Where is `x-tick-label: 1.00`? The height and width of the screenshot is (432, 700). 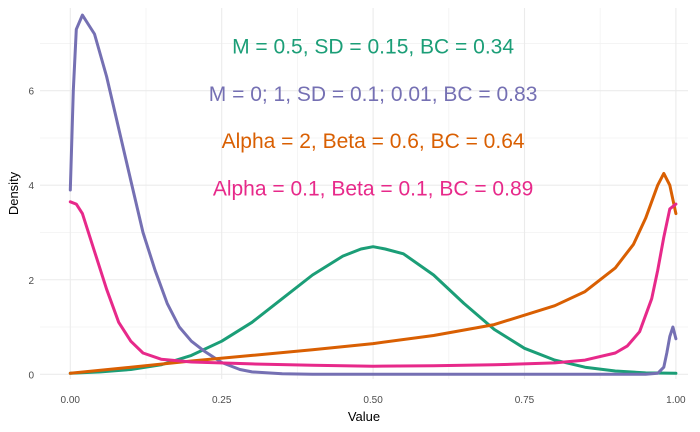 x-tick-label: 1.00 is located at coordinates (676, 400).